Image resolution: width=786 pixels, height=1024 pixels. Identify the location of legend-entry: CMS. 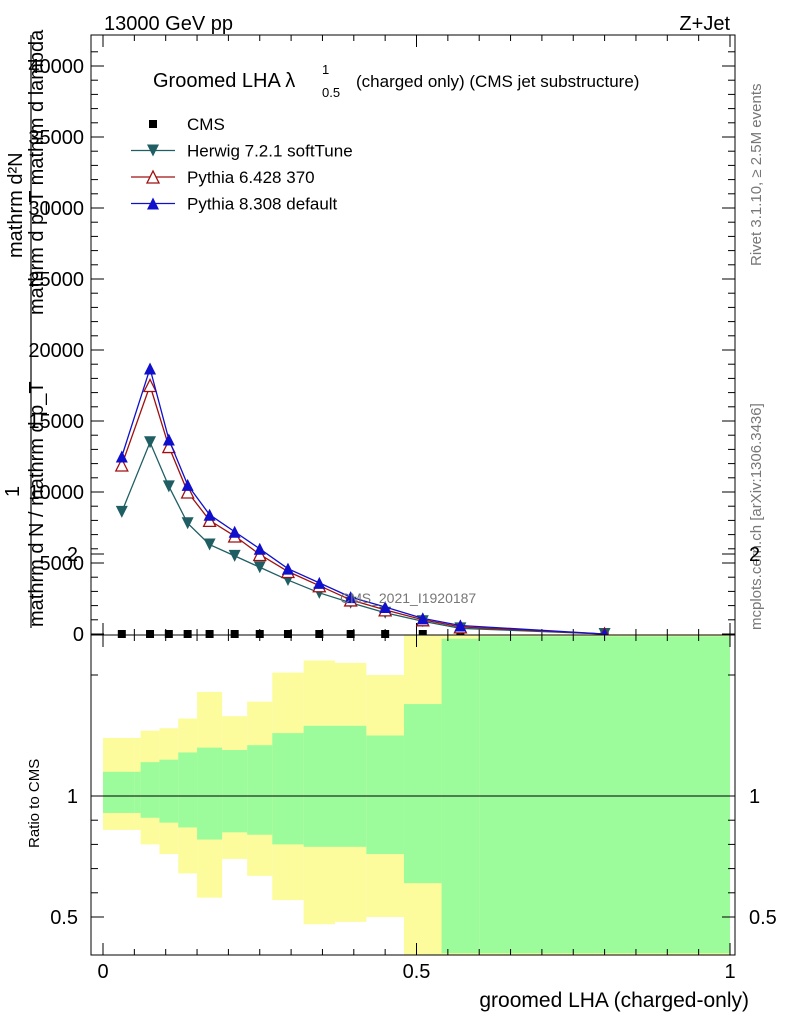
(187, 124).